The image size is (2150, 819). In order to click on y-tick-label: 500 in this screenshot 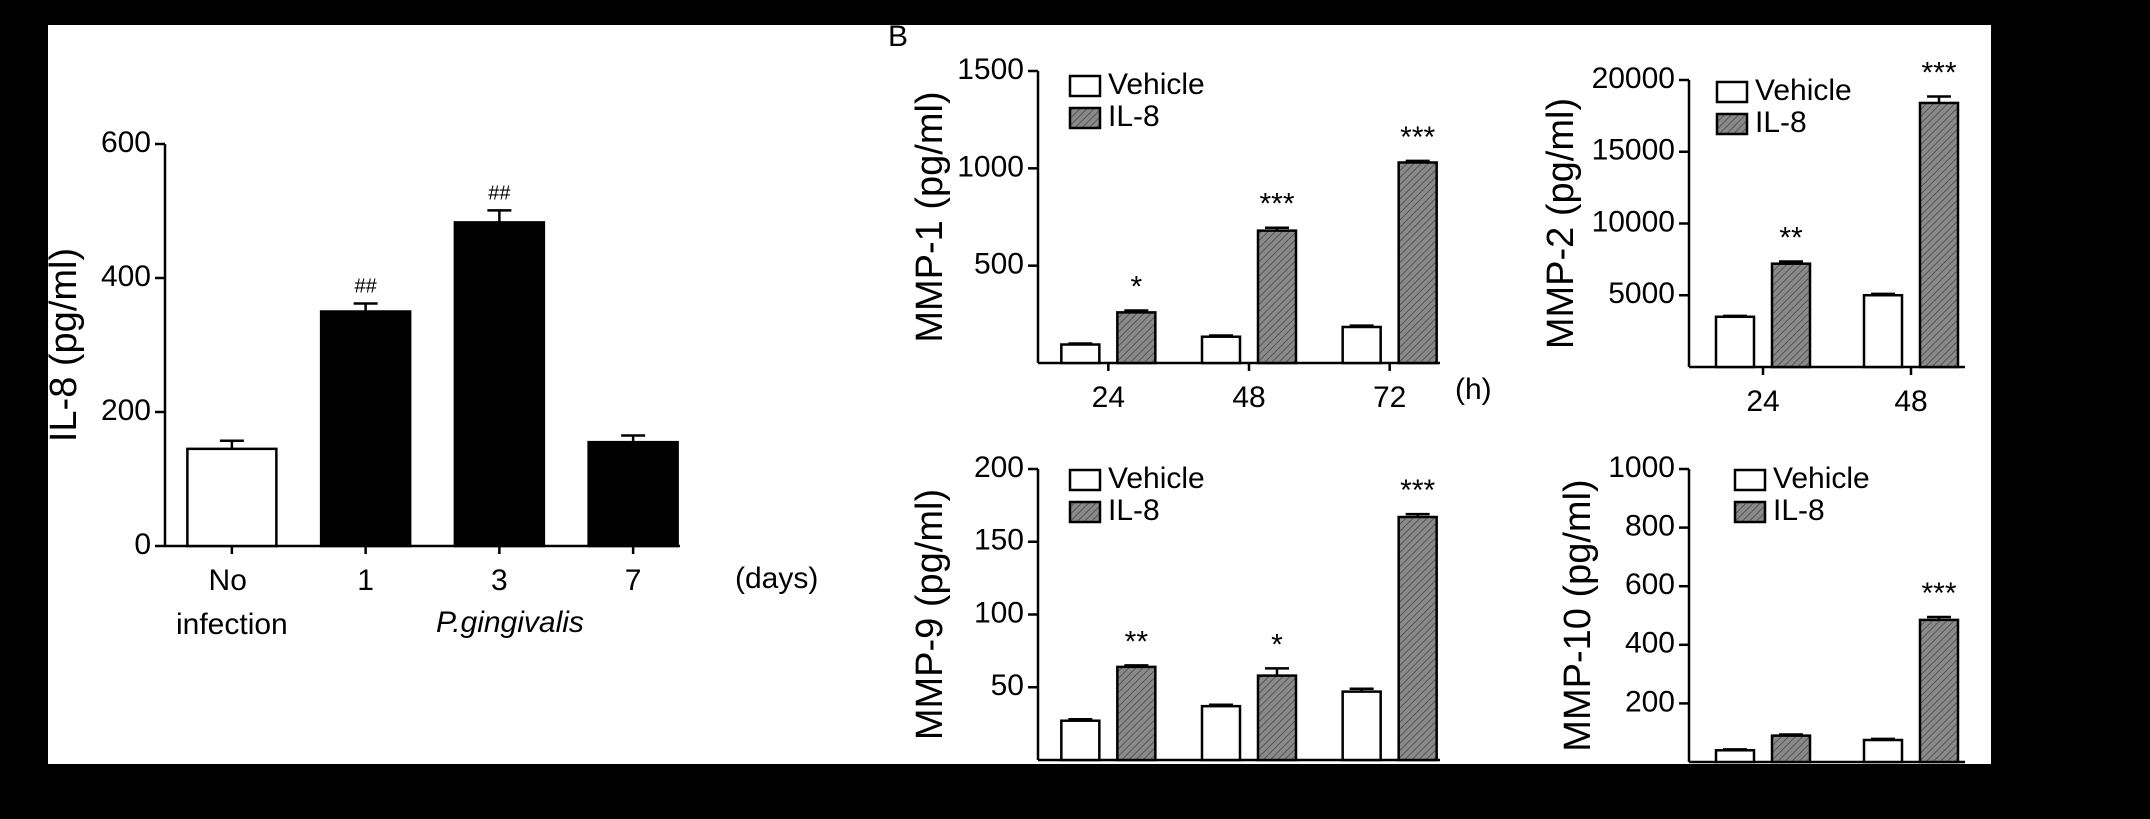, I will do `click(999, 264)`.